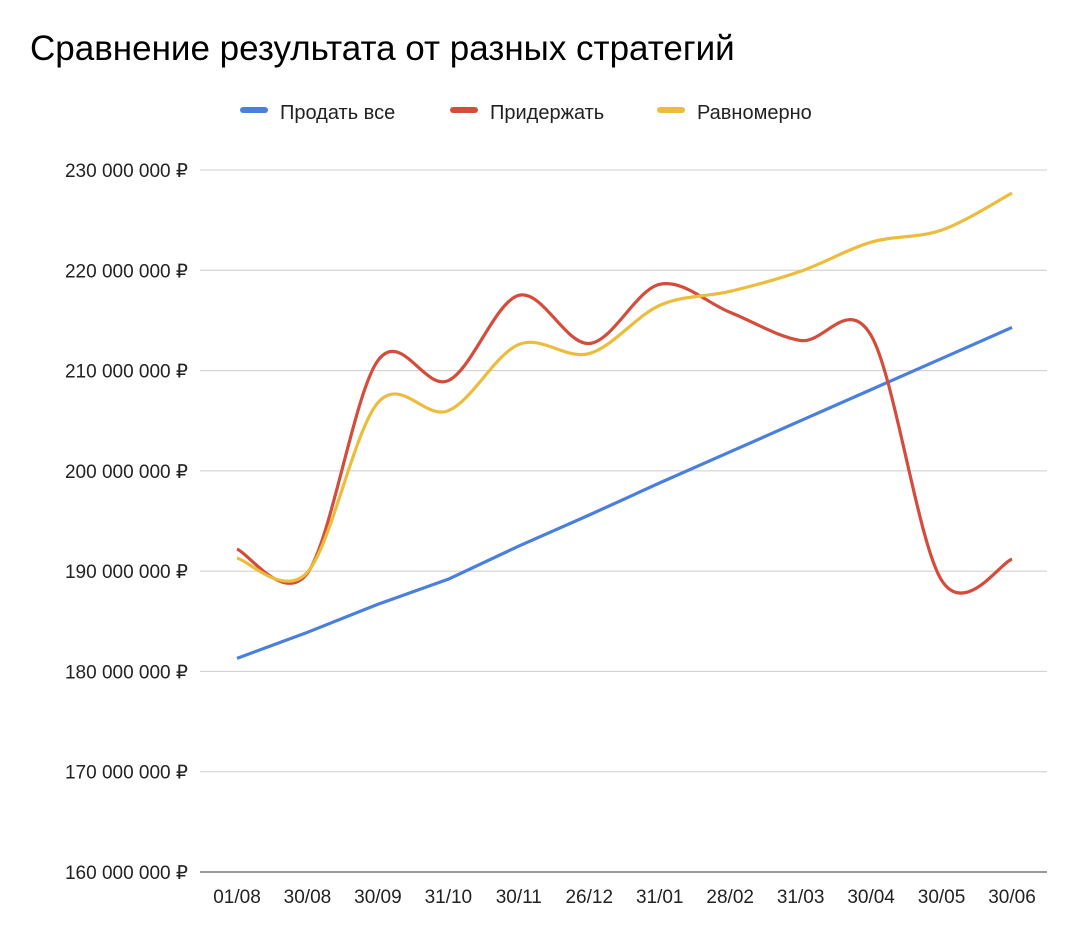 This screenshot has width=1082, height=932. I want to click on y-tick-label: 180 000 000 ₽, so click(126, 672).